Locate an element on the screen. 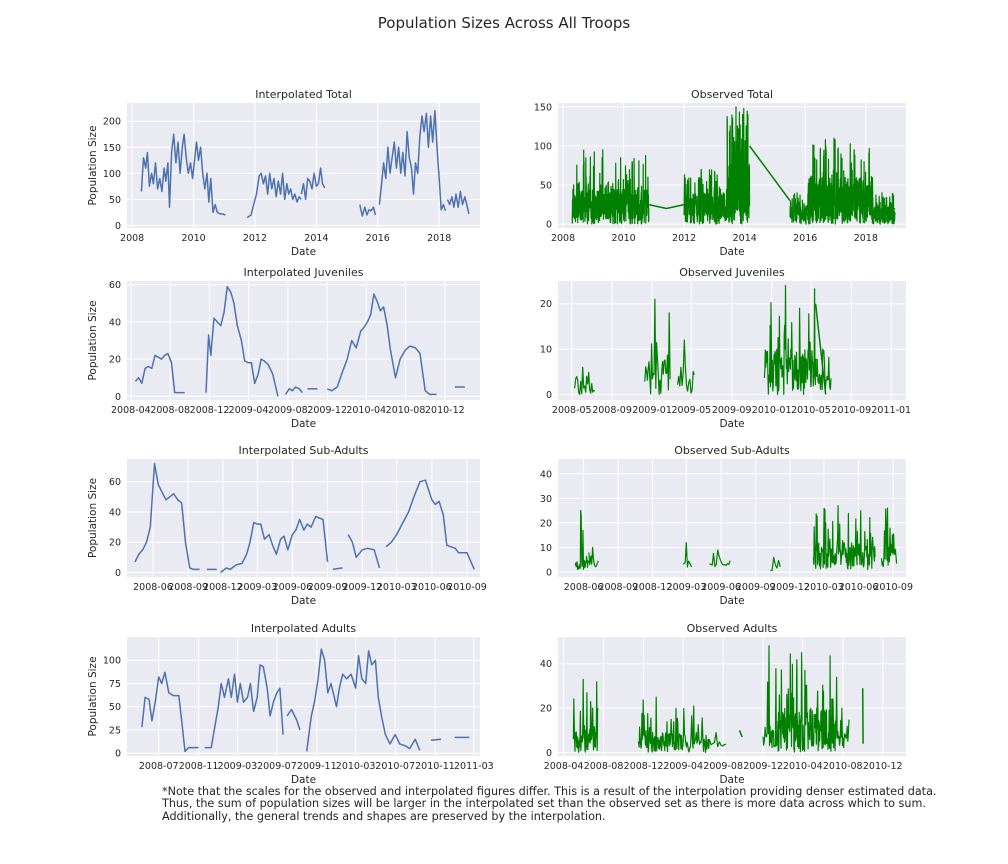 Image resolution: width=1008 pixels, height=864 pixels. chart-5-y-tick-label-0: 0 is located at coordinates (118, 573).